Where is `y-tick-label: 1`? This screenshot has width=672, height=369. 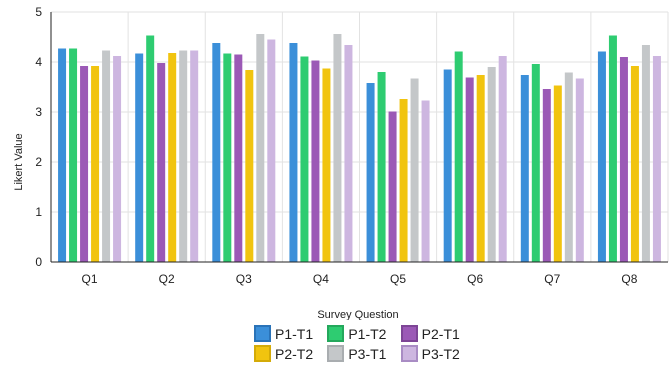
y-tick-label: 1 is located at coordinates (38, 212).